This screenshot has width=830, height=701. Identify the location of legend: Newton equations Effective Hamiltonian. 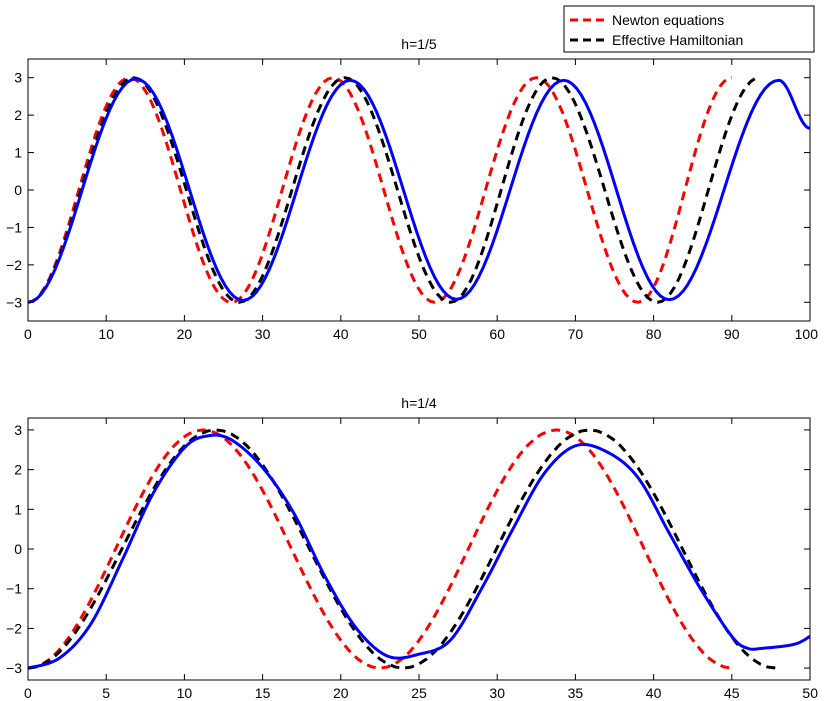
(689, 29).